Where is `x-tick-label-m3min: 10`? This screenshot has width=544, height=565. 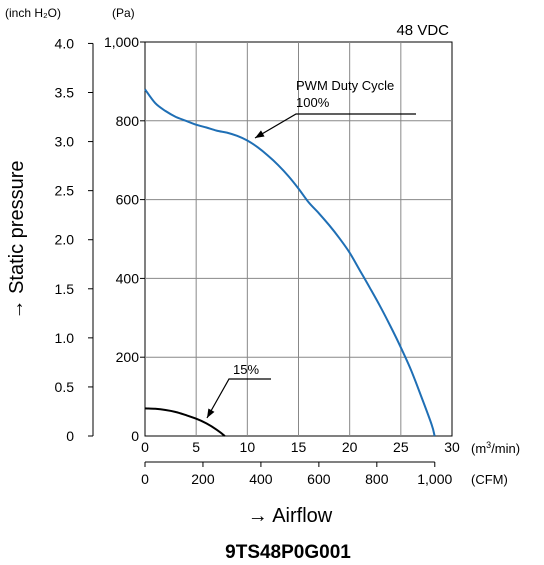 x-tick-label-m3min: 10 is located at coordinates (248, 447).